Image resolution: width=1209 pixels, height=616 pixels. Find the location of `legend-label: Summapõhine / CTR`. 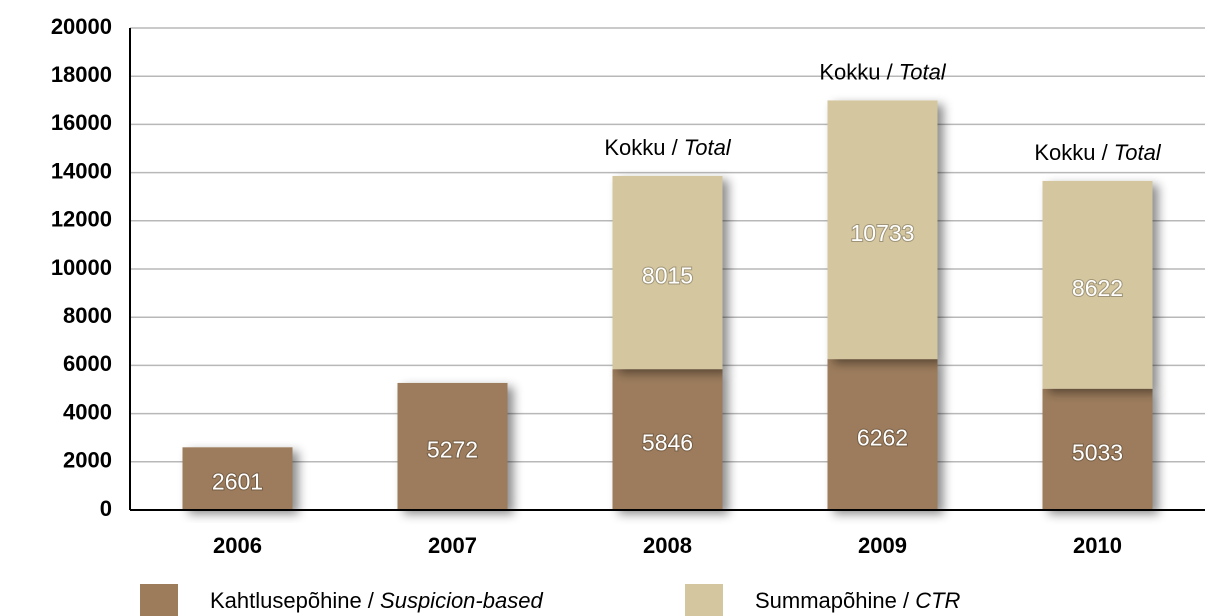

legend-label: Summapõhine / CTR is located at coordinates (858, 600).